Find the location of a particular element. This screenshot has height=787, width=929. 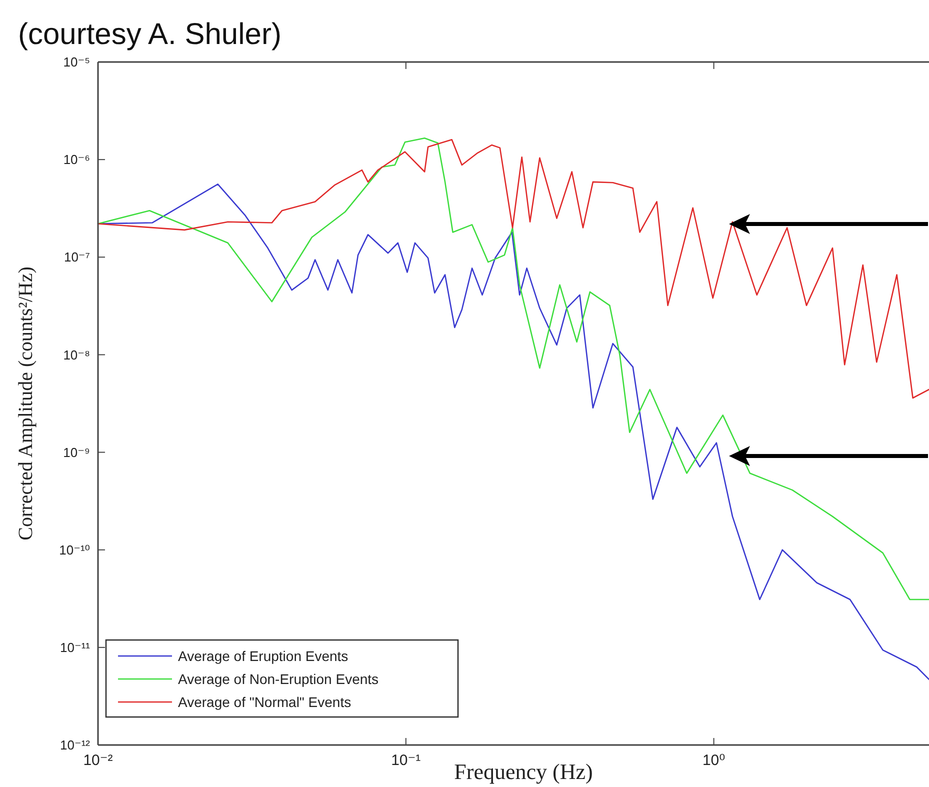

x-tick-label: 10⁻¹ is located at coordinates (406, 760).